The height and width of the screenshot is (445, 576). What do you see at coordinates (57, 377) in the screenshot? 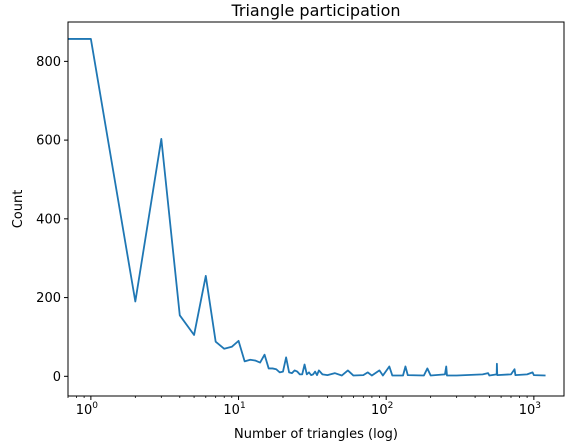
I see `y-tick-label: 0` at bounding box center [57, 377].